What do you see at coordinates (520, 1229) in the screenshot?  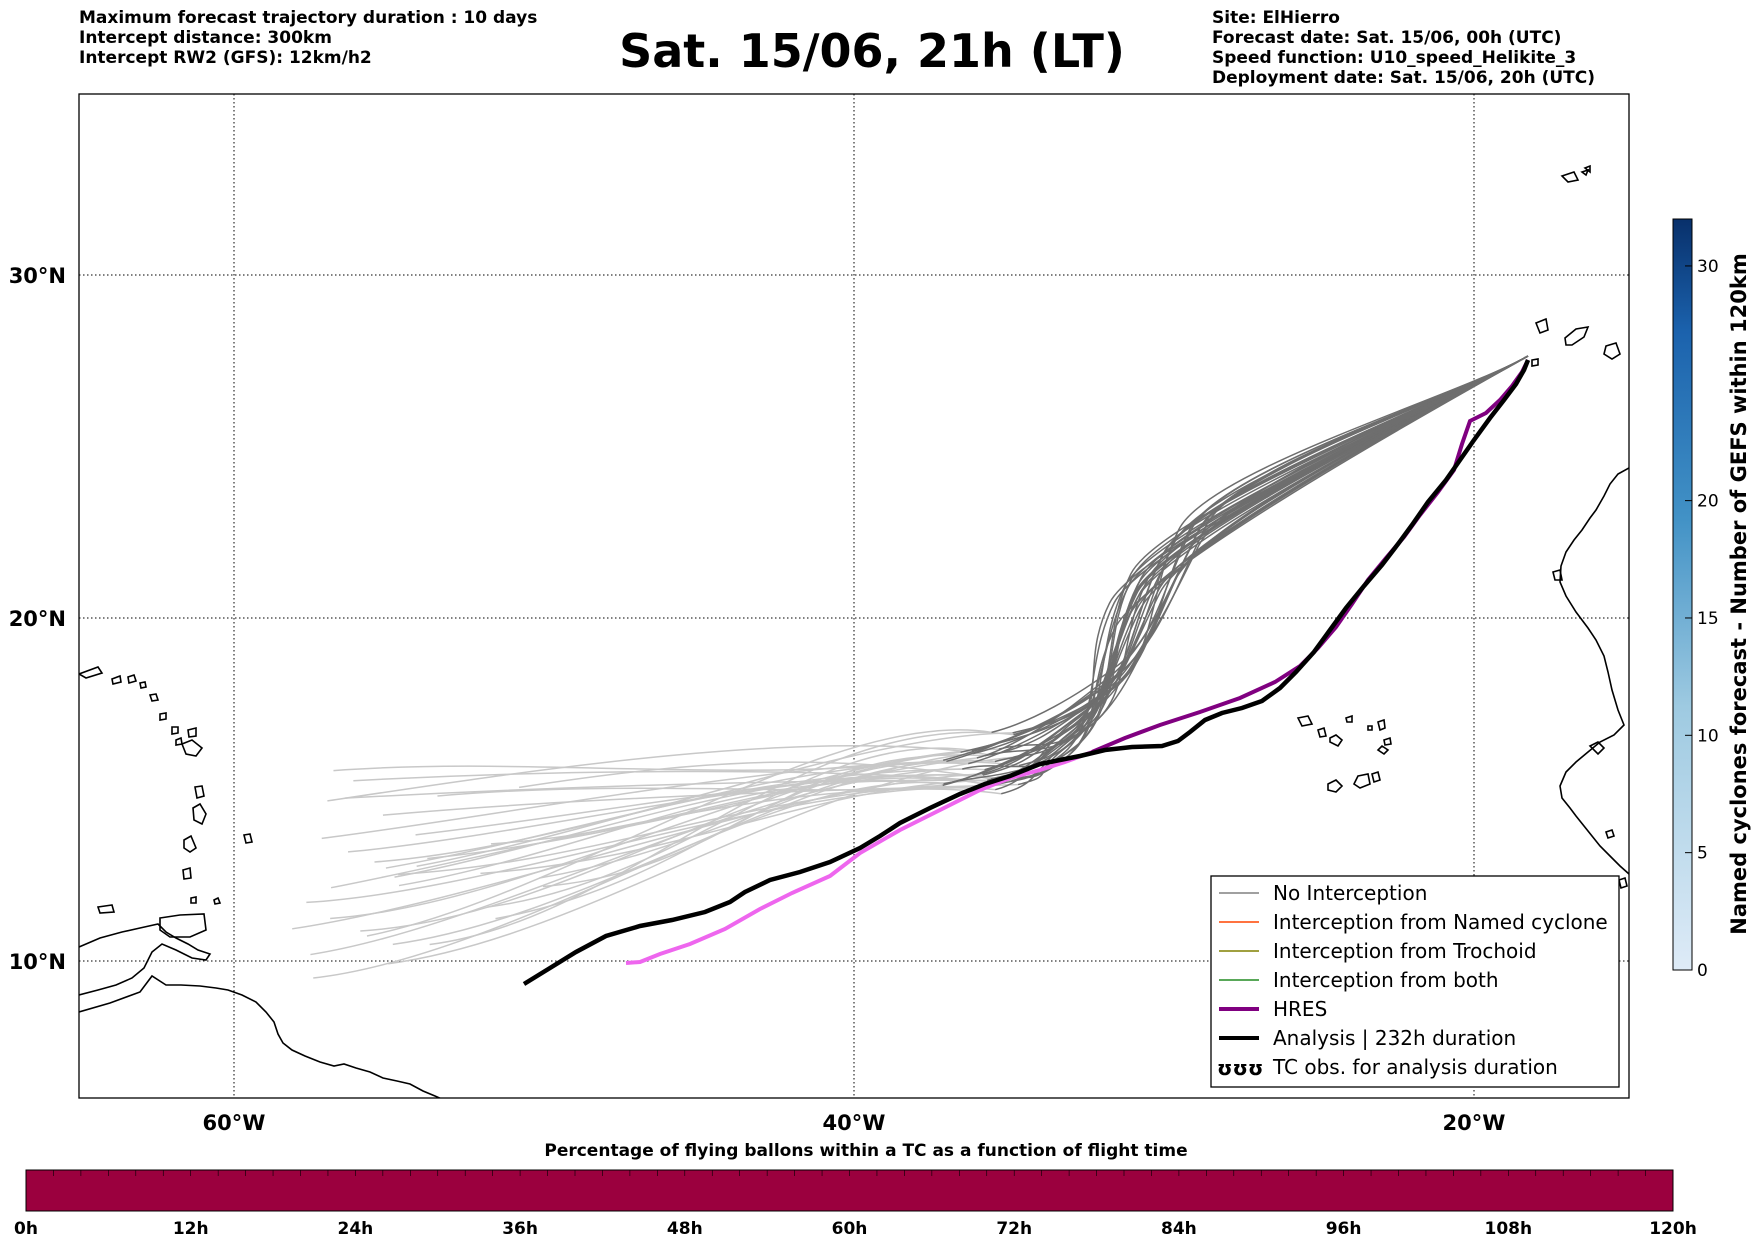 I see `colorbar-bottom-tick-label: 36h` at bounding box center [520, 1229].